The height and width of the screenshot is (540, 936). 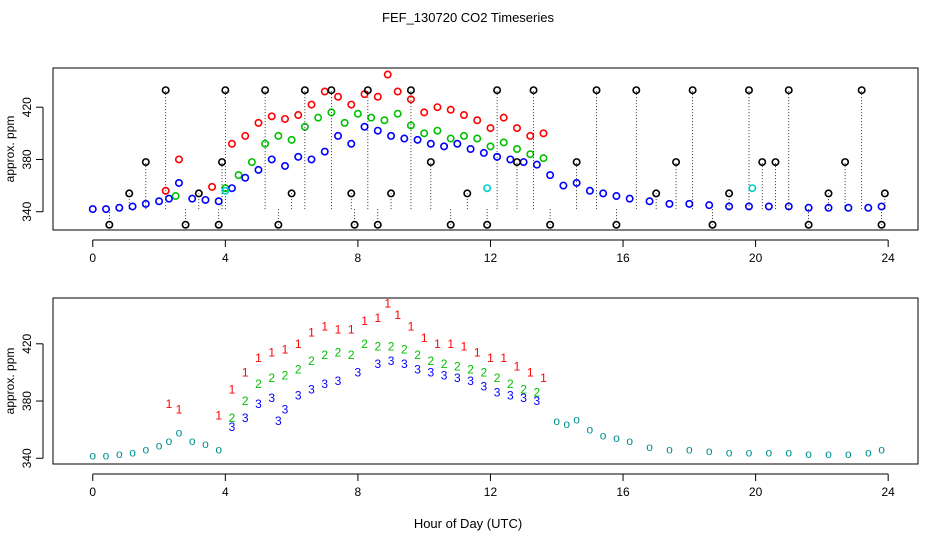 I want to click on x-tick-label: 24, so click(x=888, y=492).